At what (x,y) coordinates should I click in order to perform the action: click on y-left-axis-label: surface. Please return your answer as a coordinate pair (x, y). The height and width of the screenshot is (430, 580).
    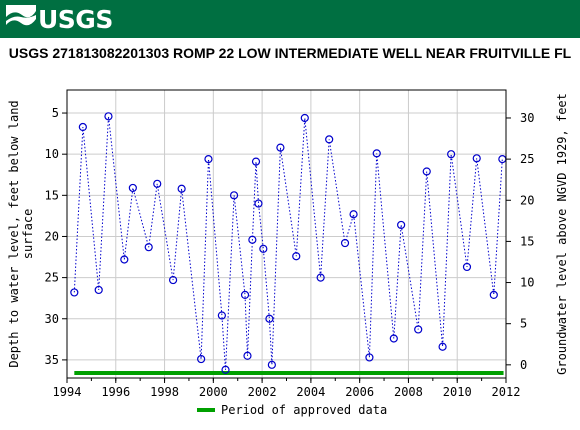
    Looking at the image, I should click on (28, 234).